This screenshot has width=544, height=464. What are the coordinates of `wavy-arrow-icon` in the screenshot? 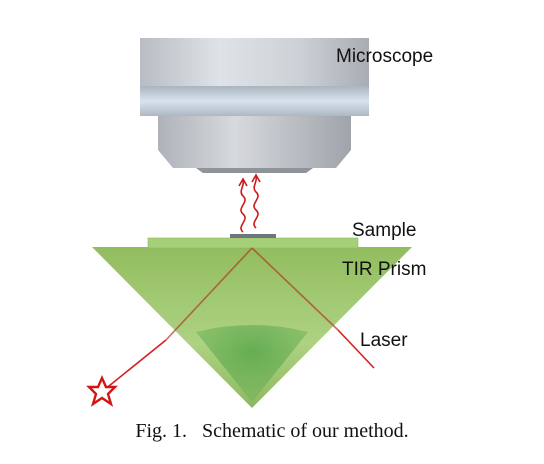 It's located at (249, 203).